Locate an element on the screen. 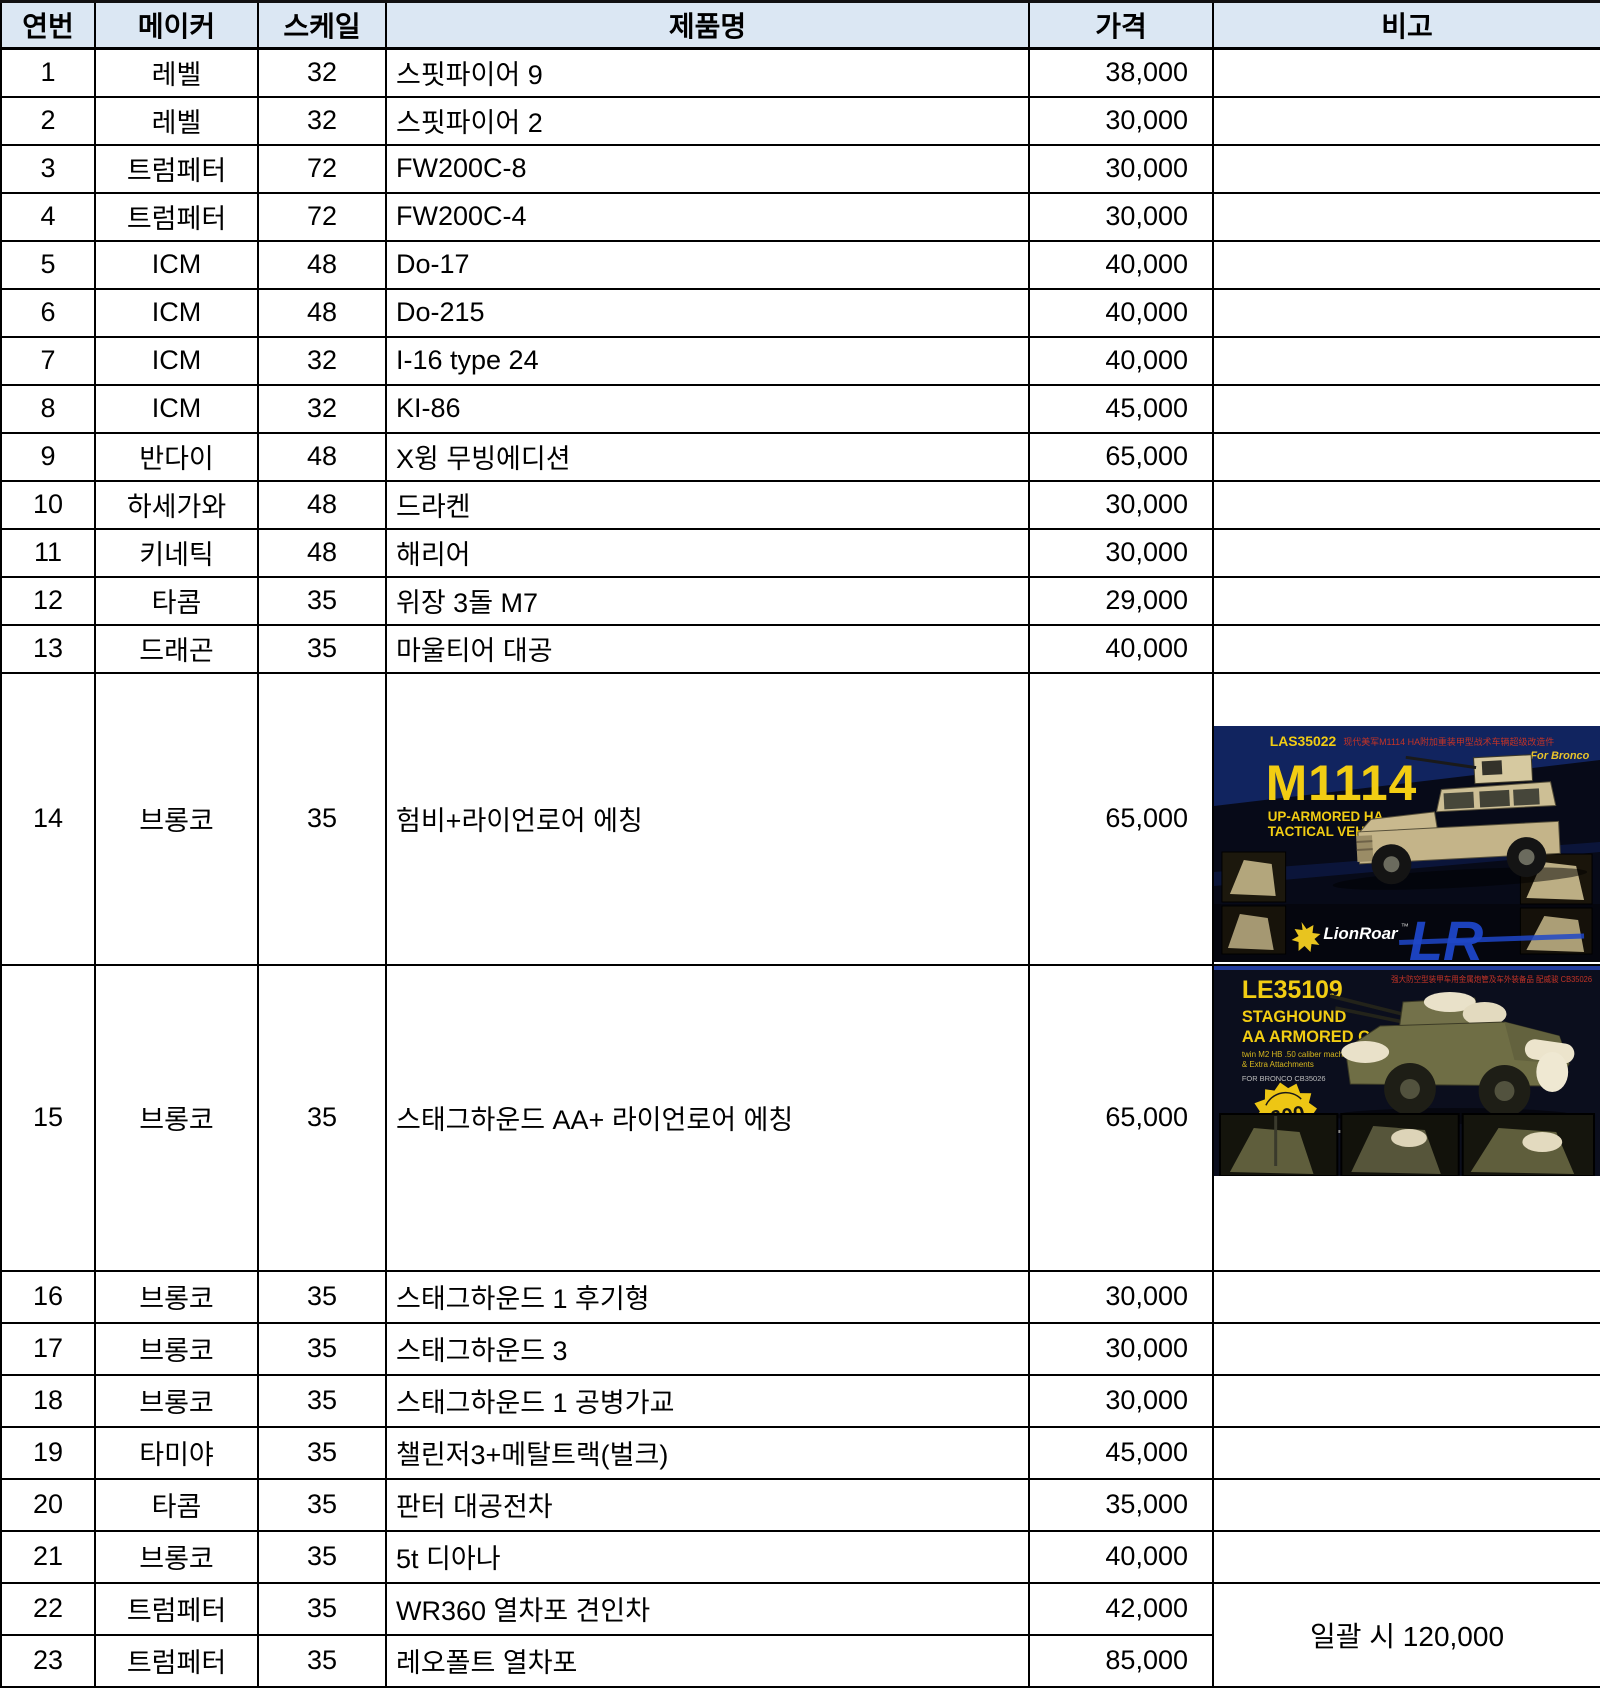 Image resolution: width=1600 pixels, height=1688 pixels. cell-no: 2 is located at coordinates (48, 120).